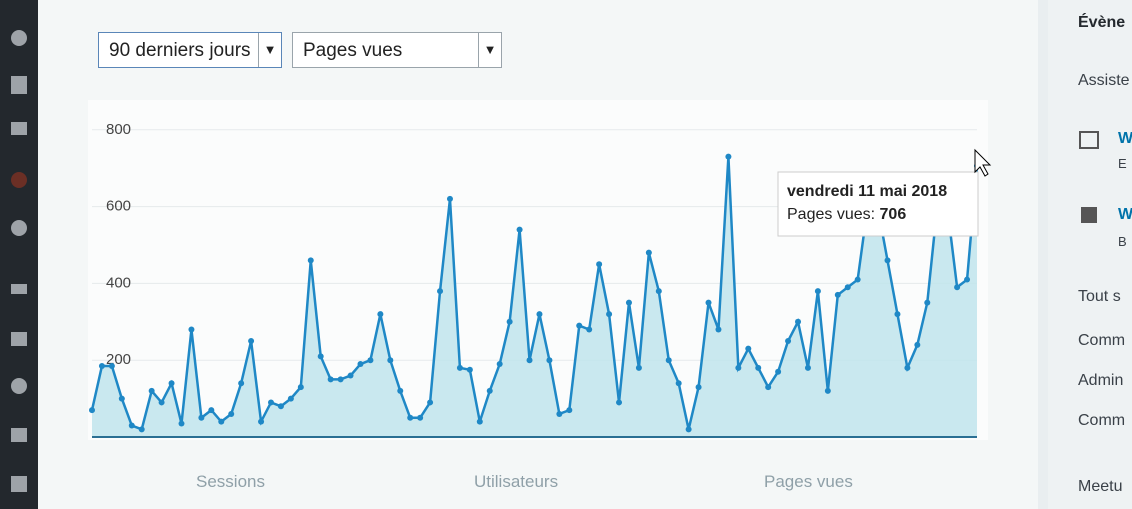 This screenshot has height=509, width=1132. Describe the element at coordinates (867, 191) in the screenshot. I see `tooltip-date: vendredi 11 mai 2018` at that location.